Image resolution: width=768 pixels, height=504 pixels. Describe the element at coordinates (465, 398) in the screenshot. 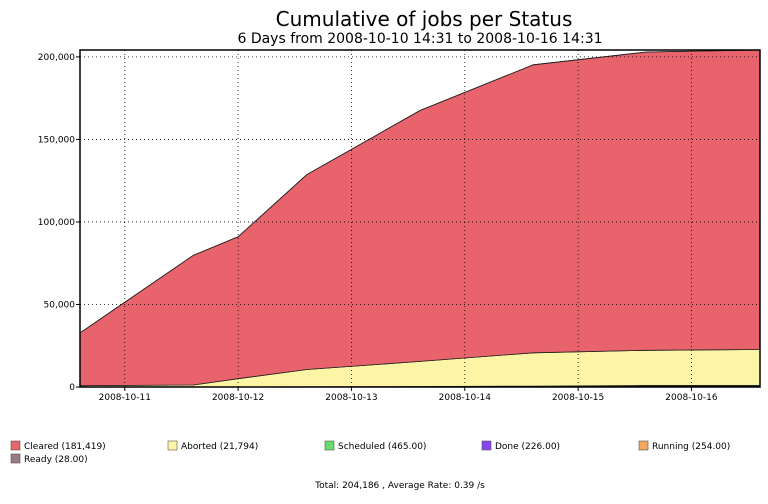

I see `x-tick-label: 2008-10-14` at that location.